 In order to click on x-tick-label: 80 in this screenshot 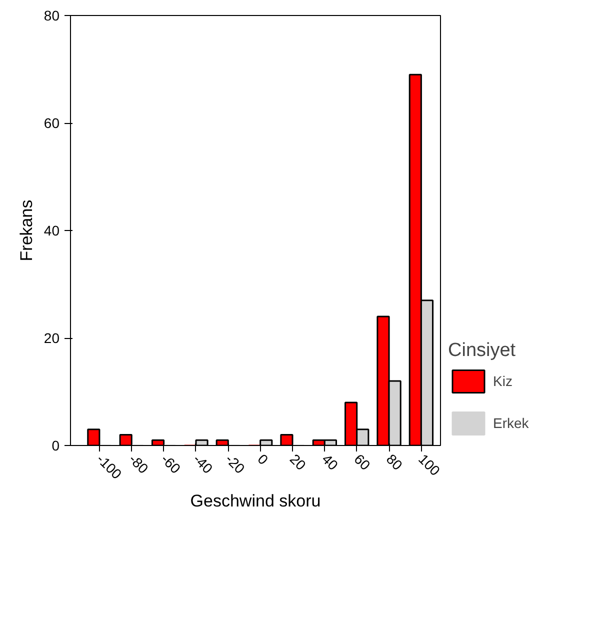, I will do `click(394, 462)`.